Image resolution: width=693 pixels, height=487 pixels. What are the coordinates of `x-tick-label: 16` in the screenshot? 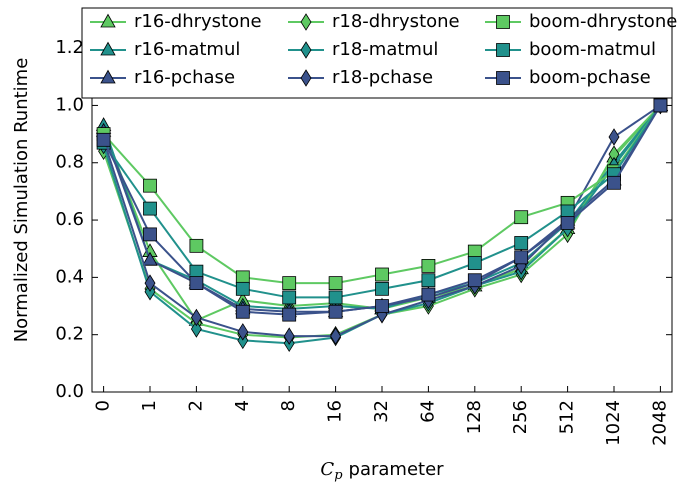 It's located at (335, 411).